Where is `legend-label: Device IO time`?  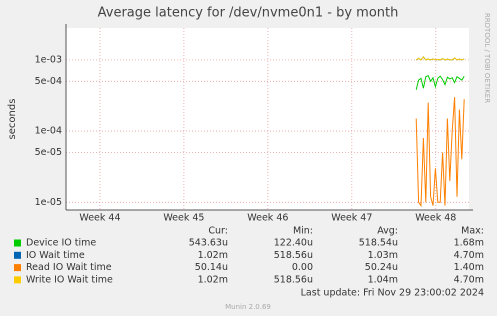 legend-label: Device IO time is located at coordinates (61, 243).